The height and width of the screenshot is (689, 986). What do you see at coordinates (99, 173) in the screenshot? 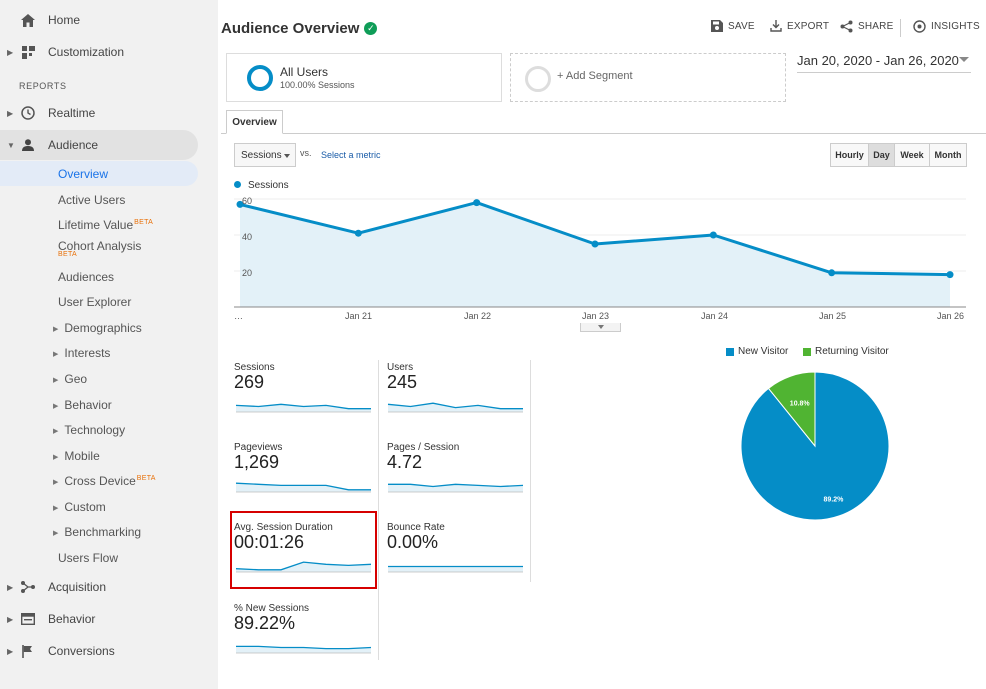
I see `nav-audience-overview: Overview` at bounding box center [99, 173].